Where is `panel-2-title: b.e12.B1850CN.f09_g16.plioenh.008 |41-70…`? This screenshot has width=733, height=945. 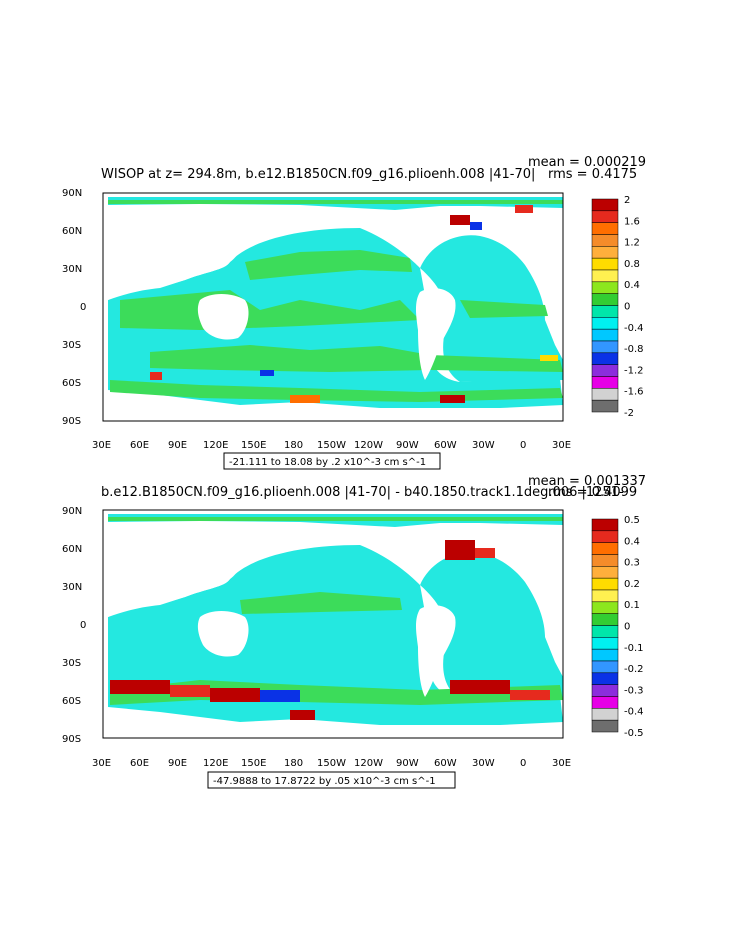 panel-2-title: b.e12.B1850CN.f09_g16.plioenh.008 |41-70… is located at coordinates (362, 492).